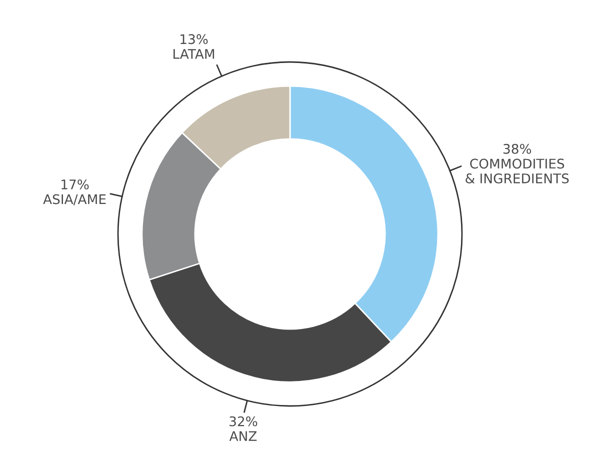 The image size is (616, 474). Describe the element at coordinates (194, 39) in the screenshot. I see `data-label: 13%` at that location.